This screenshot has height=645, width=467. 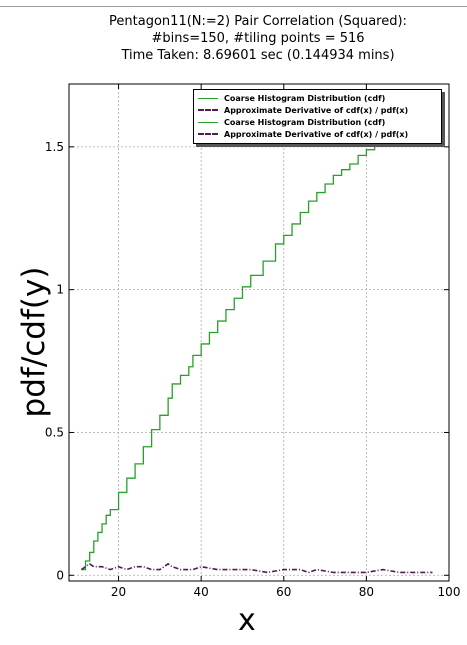 I want to click on y-tick-label: 1.5, so click(x=54, y=147).